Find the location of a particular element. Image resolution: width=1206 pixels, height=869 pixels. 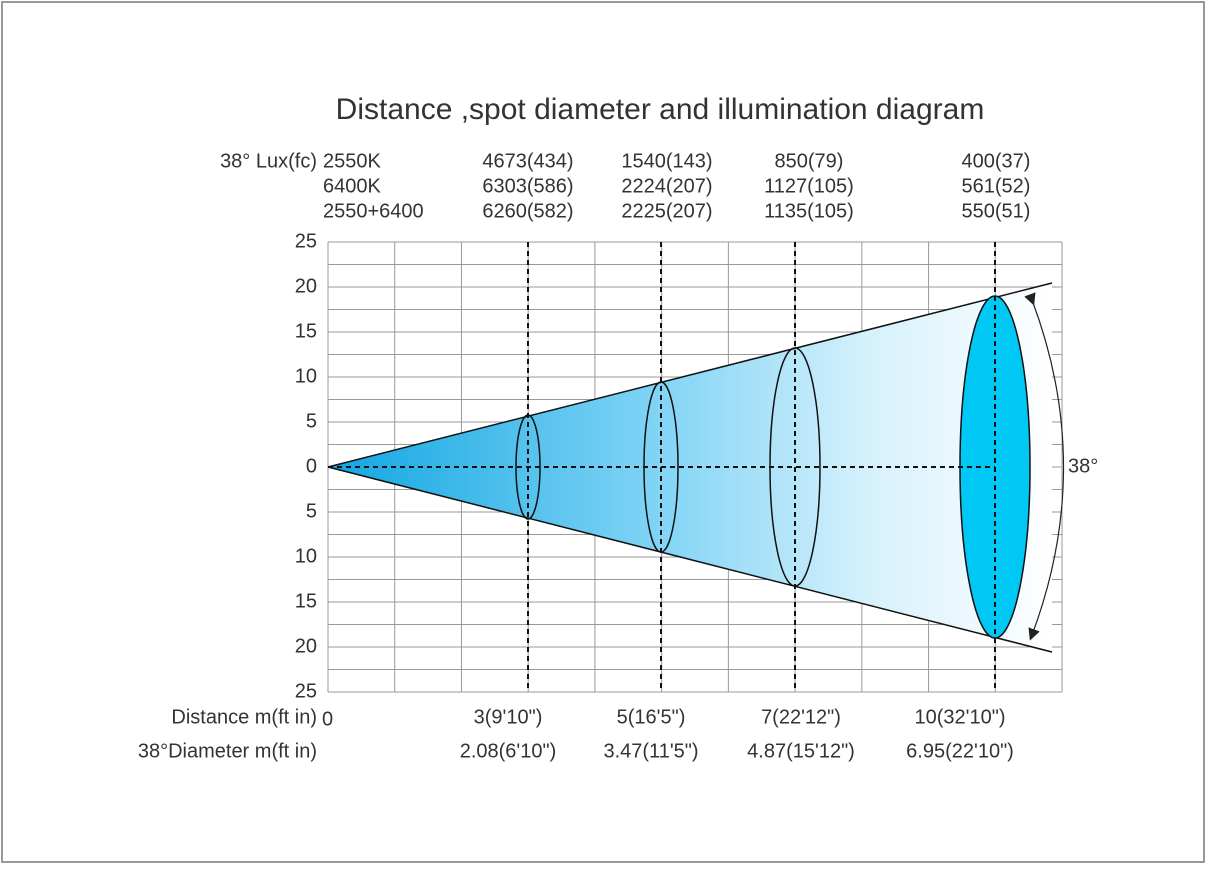

distance-value: 10(32'10") is located at coordinates (960, 717).